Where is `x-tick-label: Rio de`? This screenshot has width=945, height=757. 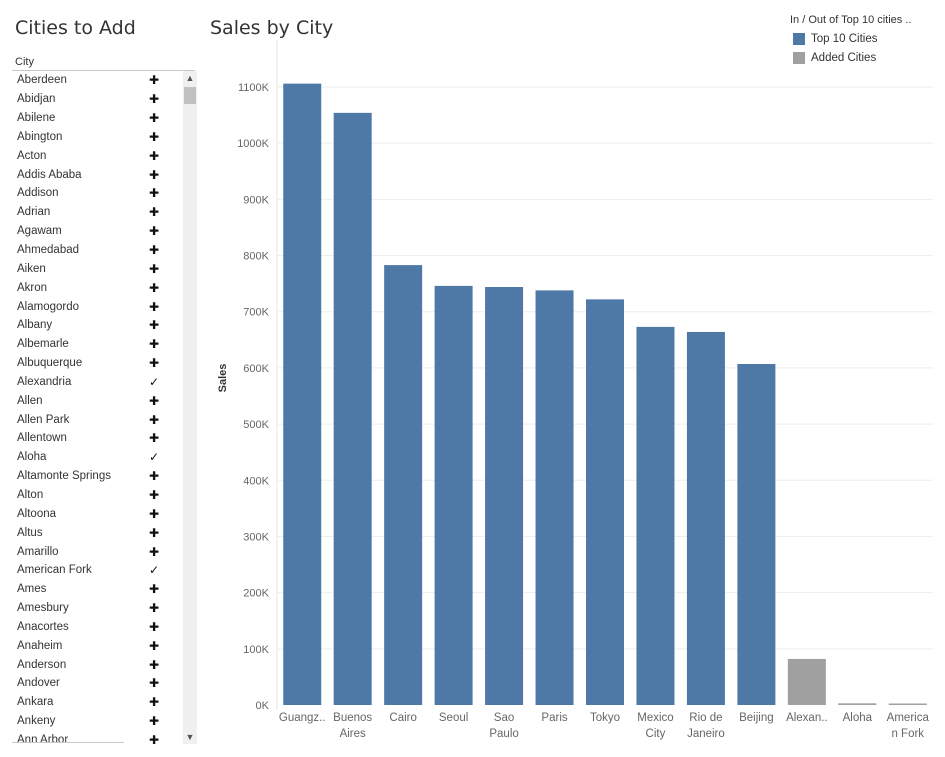
x-tick-label: Rio de is located at coordinates (705, 718).